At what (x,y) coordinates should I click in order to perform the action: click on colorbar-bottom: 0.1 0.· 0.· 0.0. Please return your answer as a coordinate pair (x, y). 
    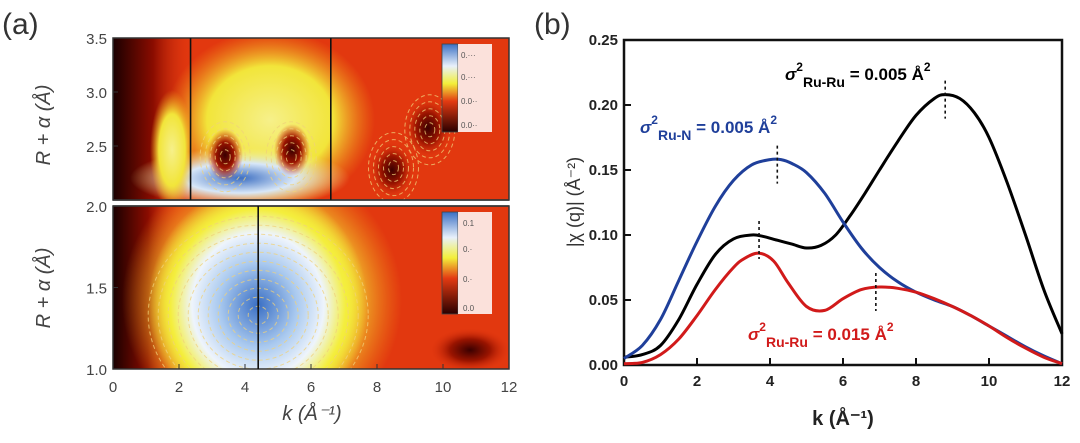
    Looking at the image, I should click on (466, 263).